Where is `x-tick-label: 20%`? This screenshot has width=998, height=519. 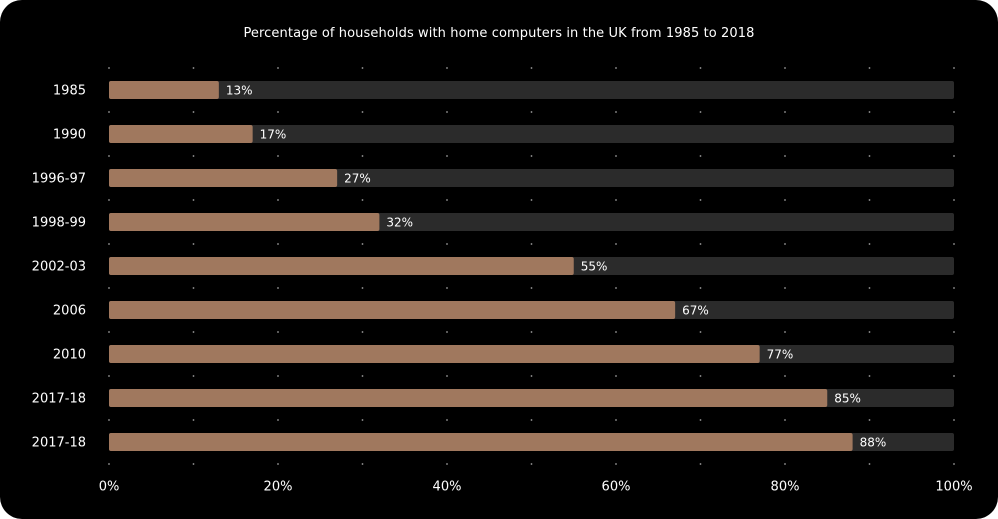
x-tick-label: 20% is located at coordinates (278, 487).